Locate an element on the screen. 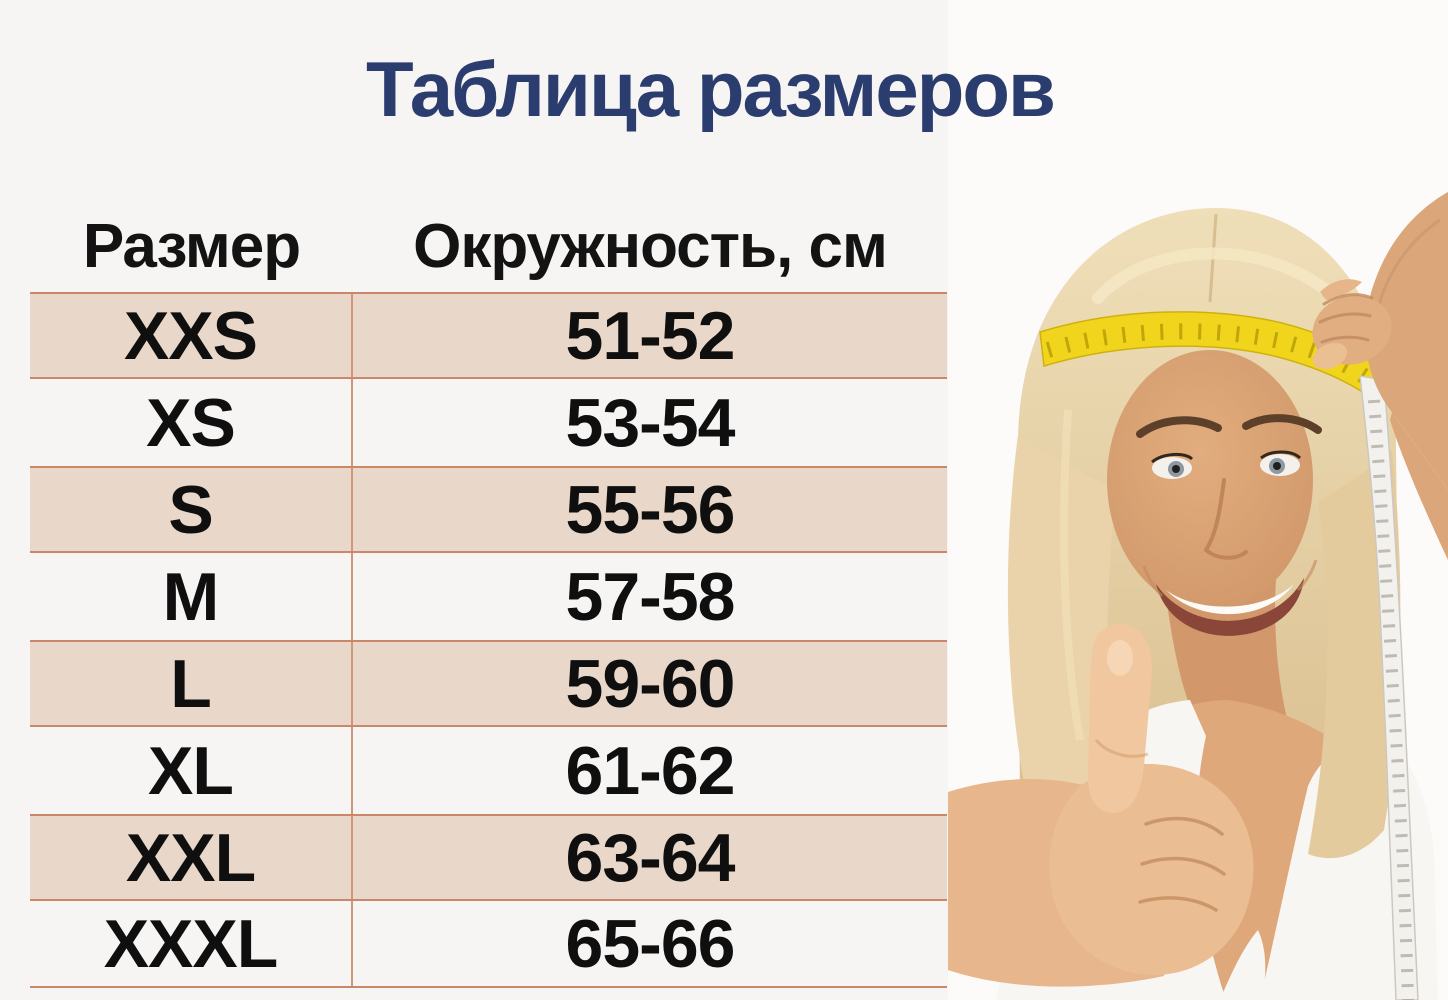 The height and width of the screenshot is (1000, 1448). table-row: S 55-56 is located at coordinates (488, 509).